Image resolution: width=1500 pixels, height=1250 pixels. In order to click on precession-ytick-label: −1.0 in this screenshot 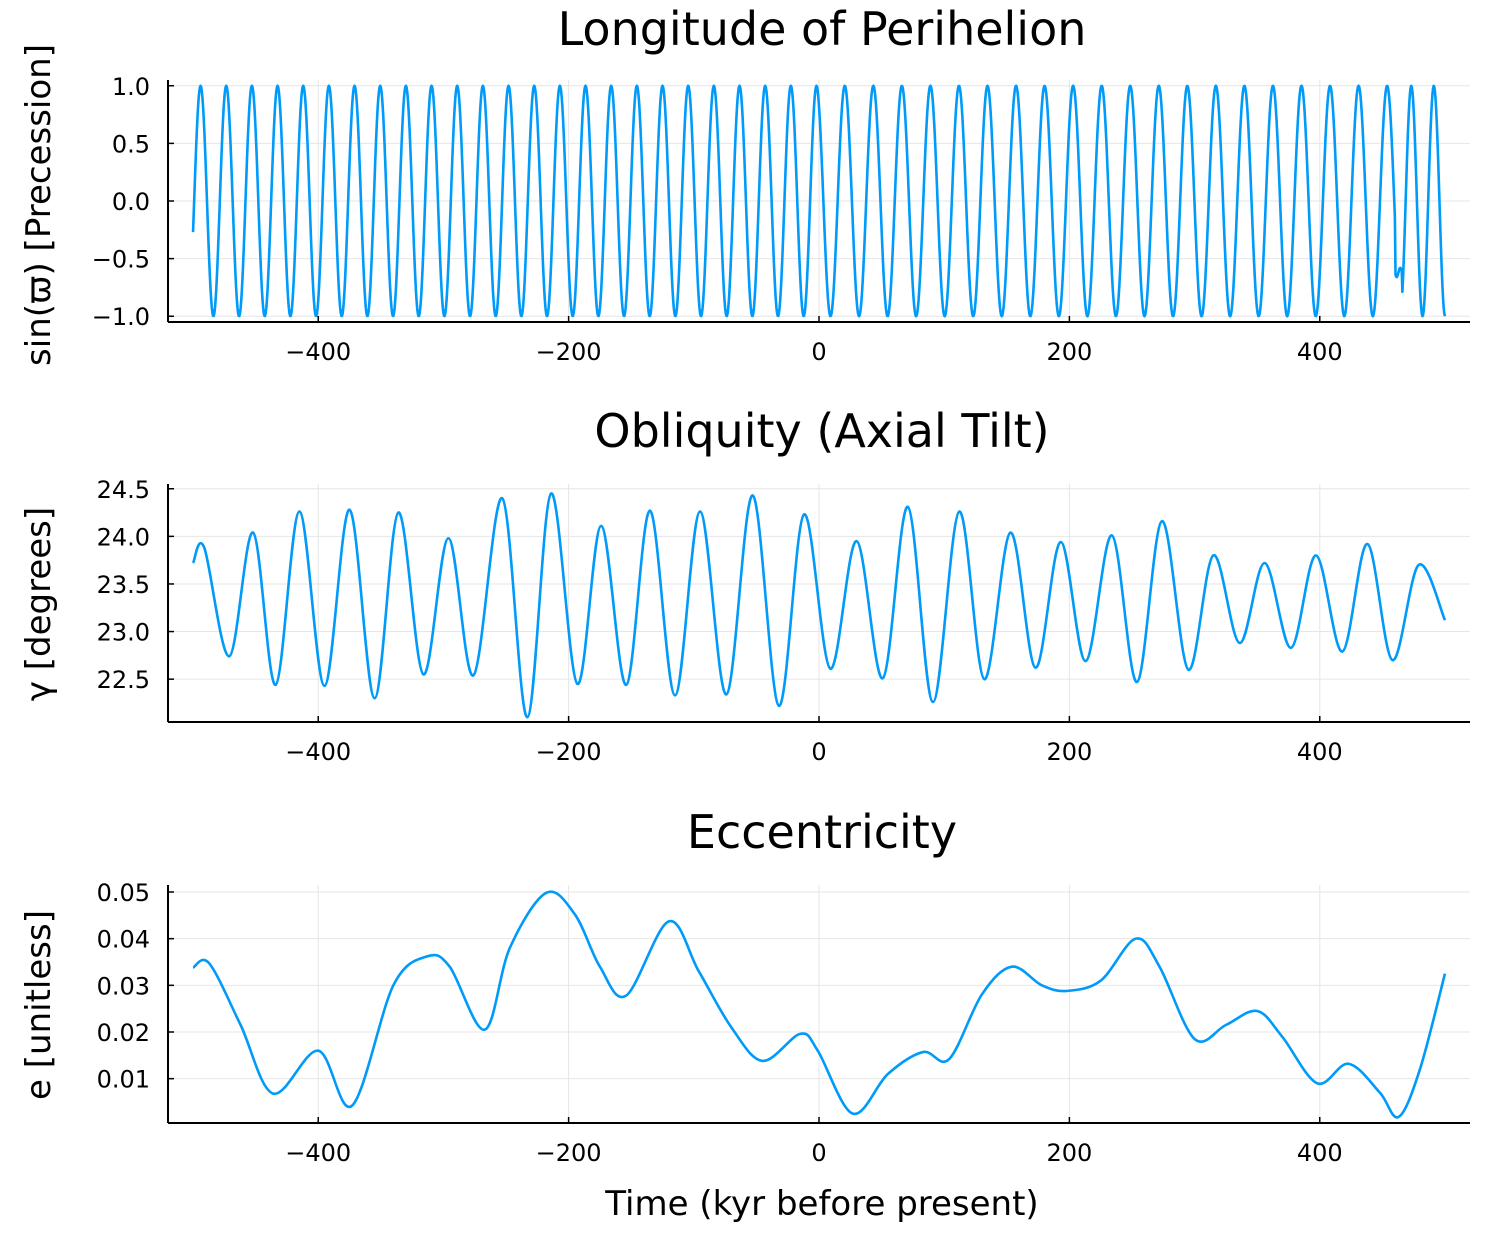, I will do `click(121, 317)`.